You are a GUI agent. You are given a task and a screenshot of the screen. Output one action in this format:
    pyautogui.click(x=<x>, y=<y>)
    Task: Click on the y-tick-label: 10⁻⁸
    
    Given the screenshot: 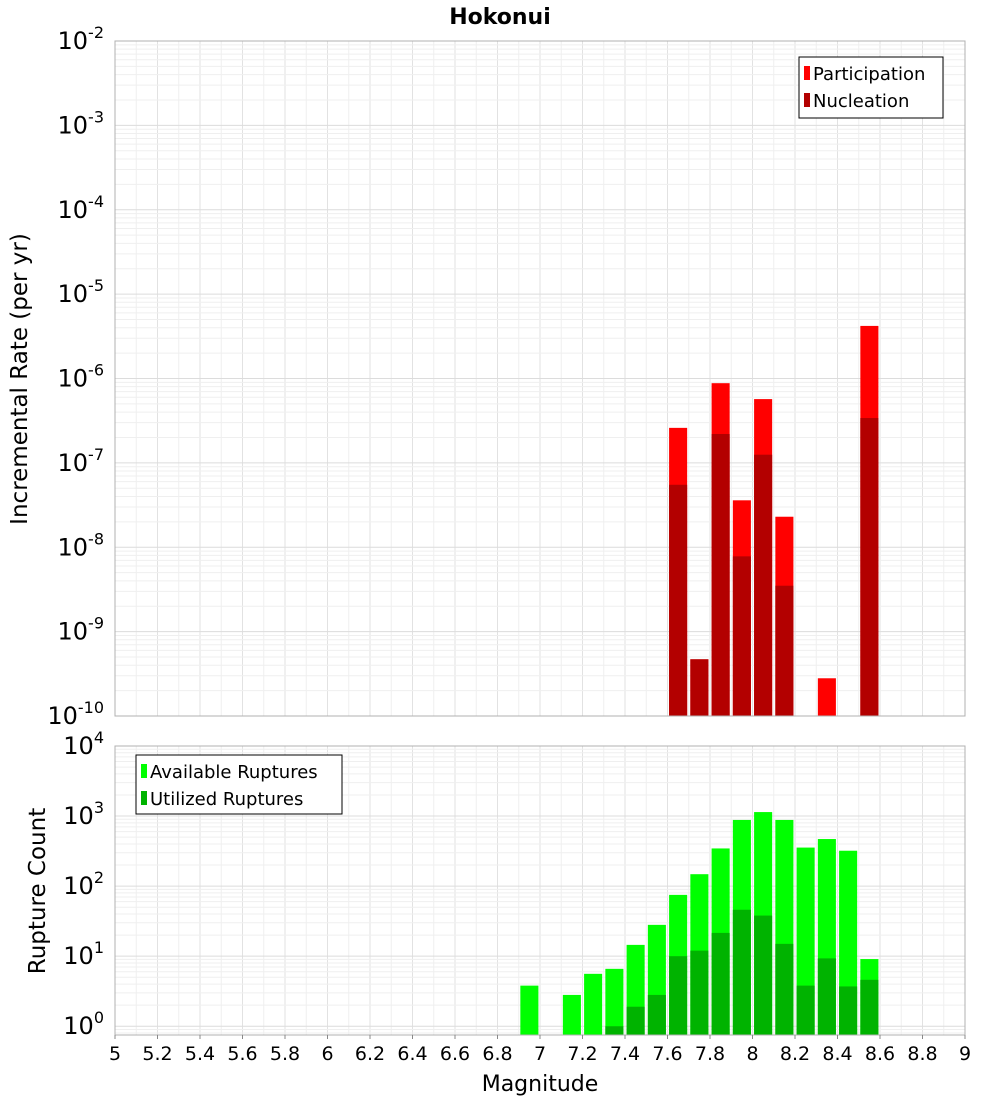 What is the action you would take?
    pyautogui.click(x=81, y=545)
    